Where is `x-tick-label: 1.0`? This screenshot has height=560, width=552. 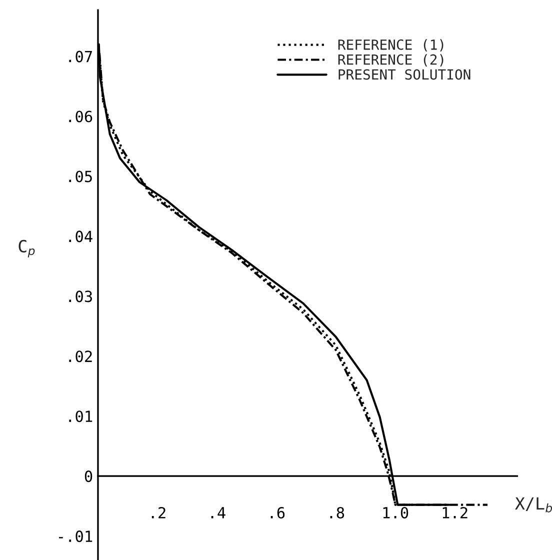 x-tick-label: 1.0 is located at coordinates (395, 512).